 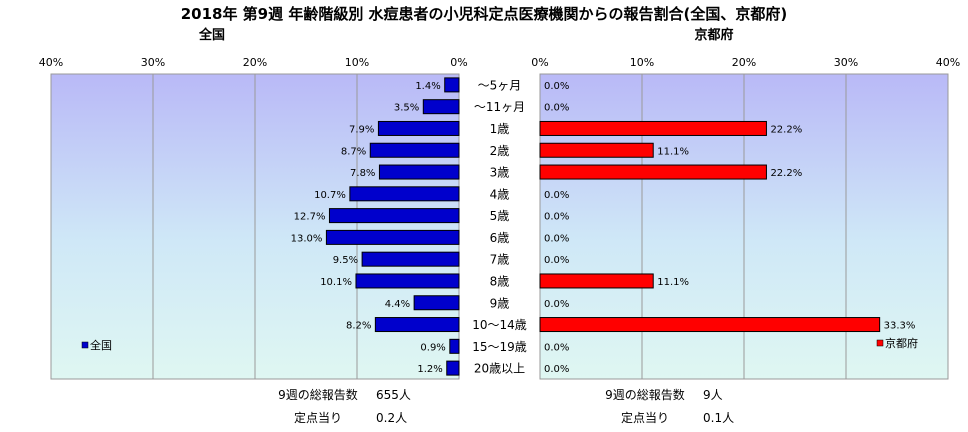 I want to click on value-label: 9.5%, so click(x=345, y=260).